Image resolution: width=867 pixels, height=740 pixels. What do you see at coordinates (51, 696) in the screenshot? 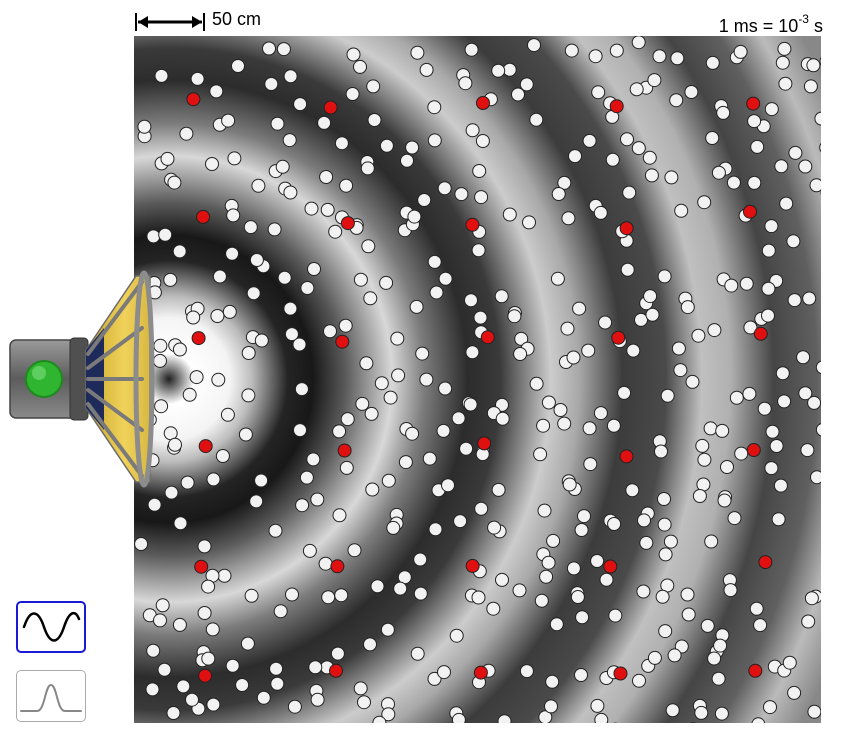
I see `pulse-wave-button` at bounding box center [51, 696].